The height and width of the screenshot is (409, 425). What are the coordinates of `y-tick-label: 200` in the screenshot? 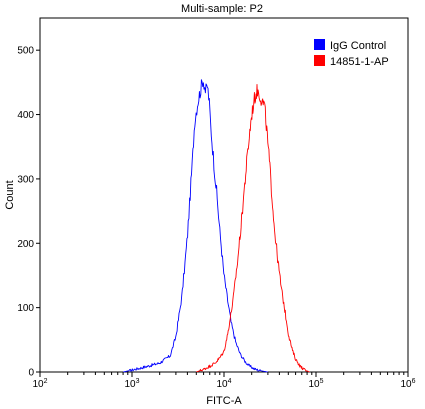 It's located at (25, 244).